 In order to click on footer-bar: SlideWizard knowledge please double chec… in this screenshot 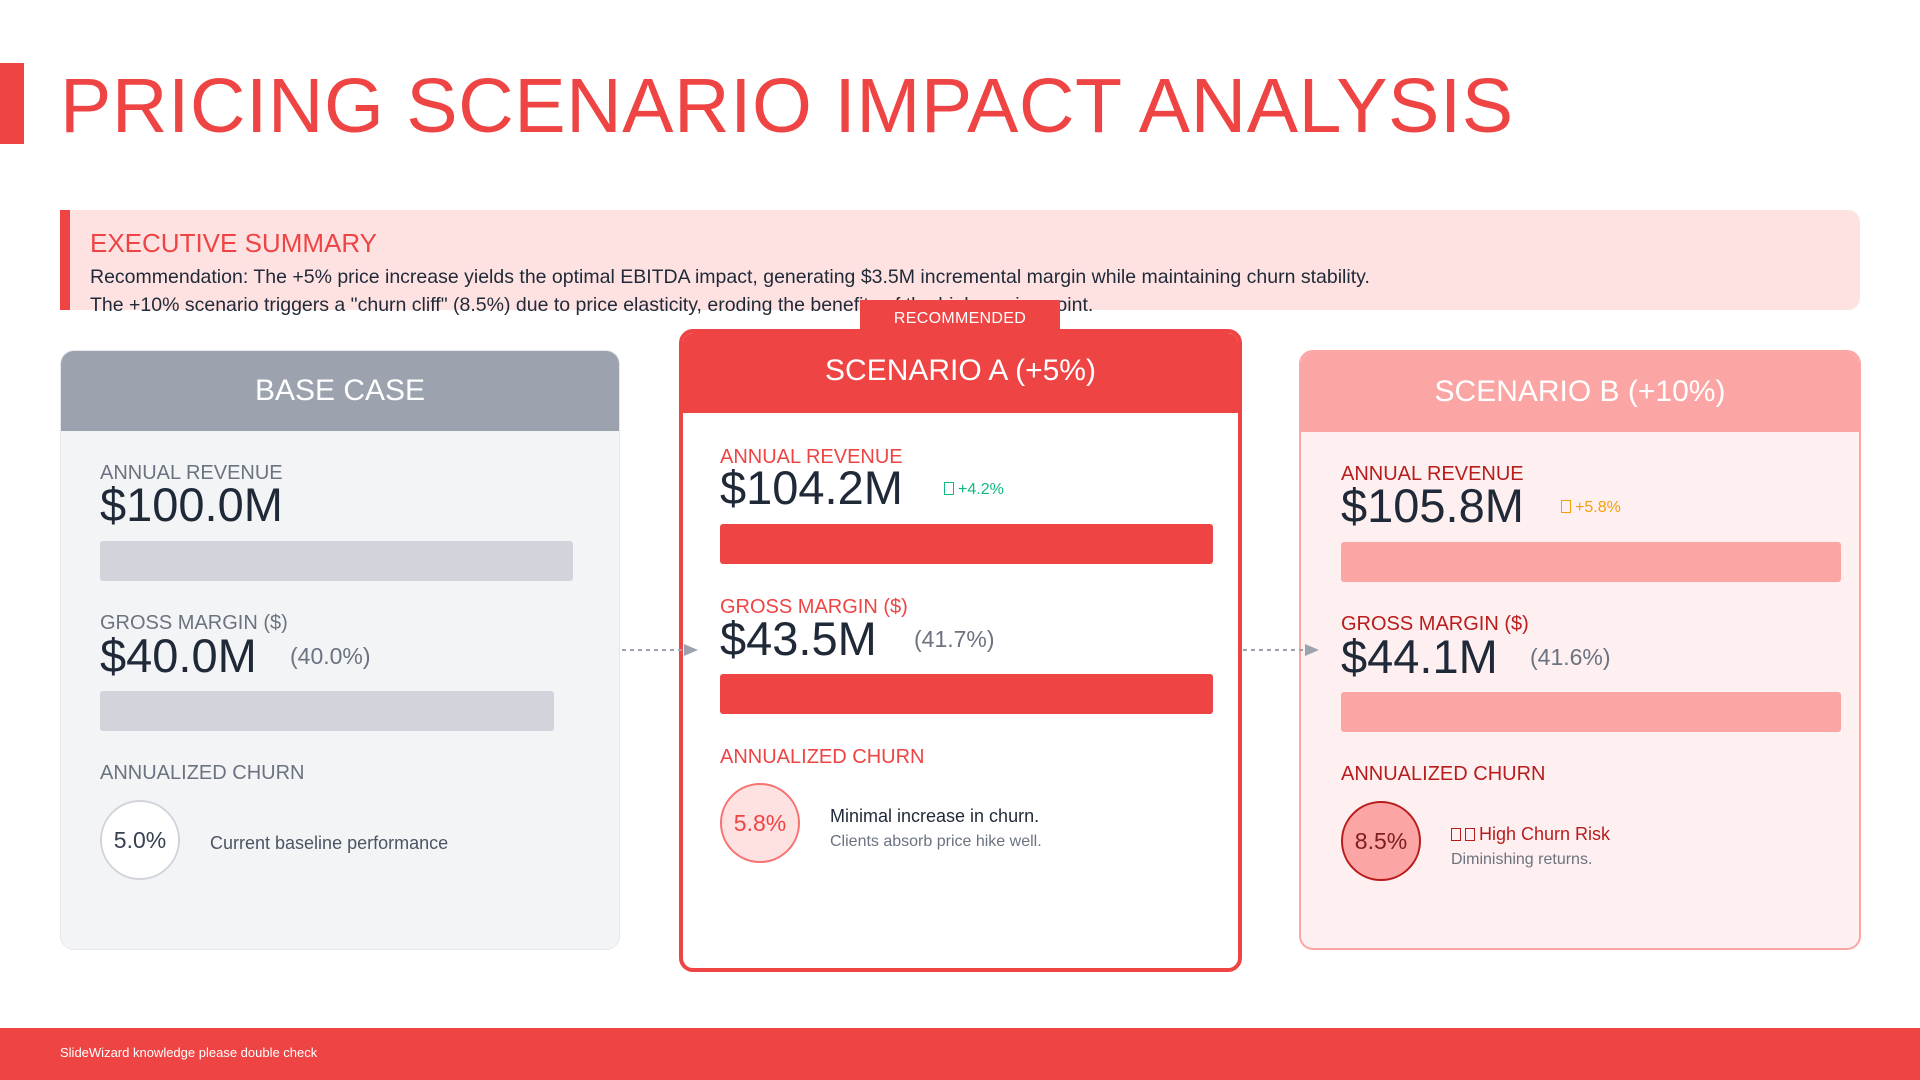, I will do `click(960, 1054)`.